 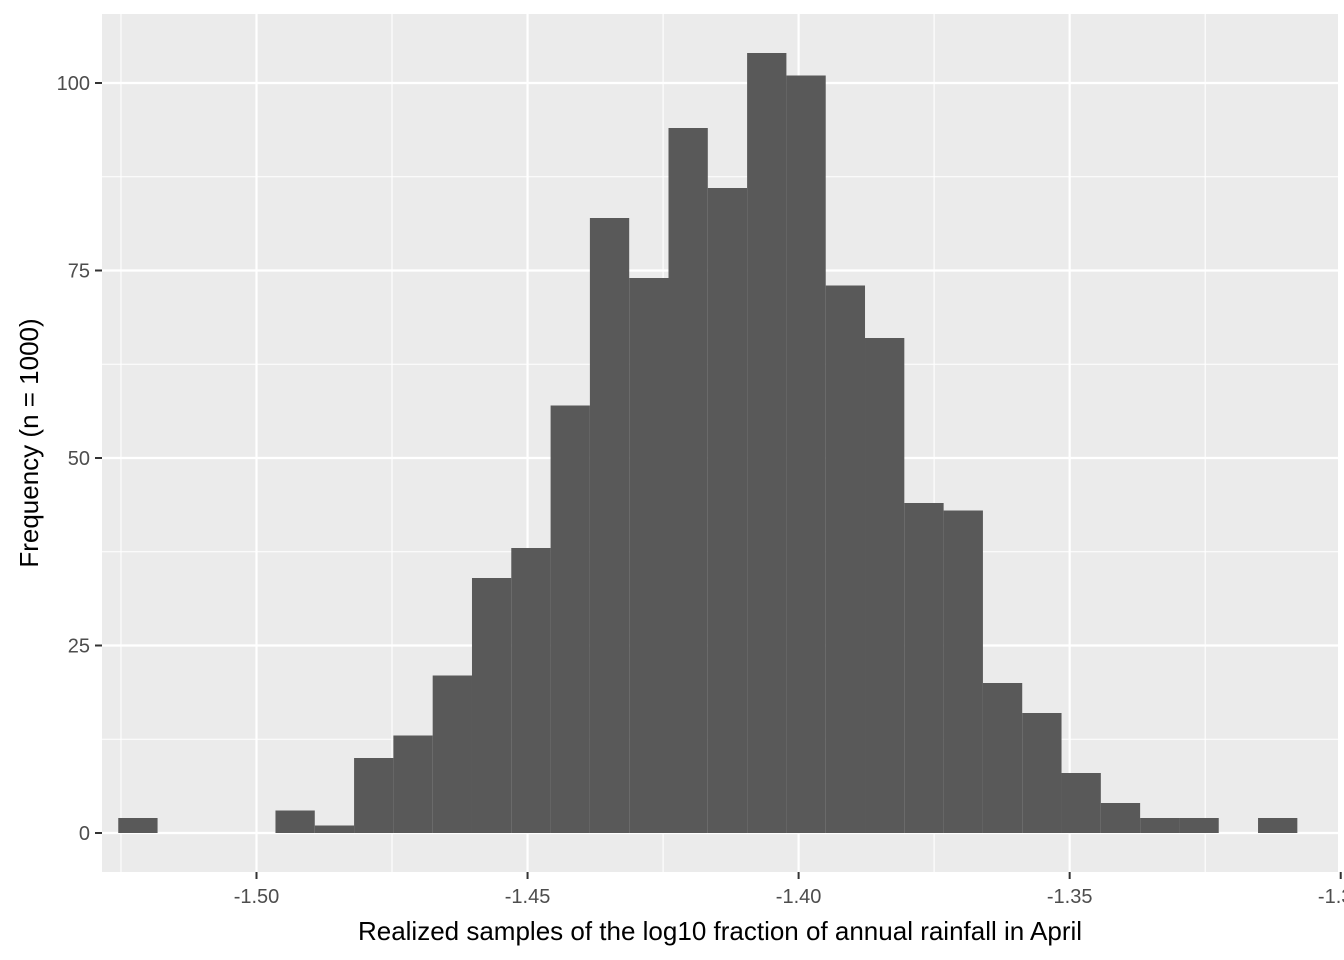 What do you see at coordinates (528, 897) in the screenshot?
I see `x-tick-label: -1.45` at bounding box center [528, 897].